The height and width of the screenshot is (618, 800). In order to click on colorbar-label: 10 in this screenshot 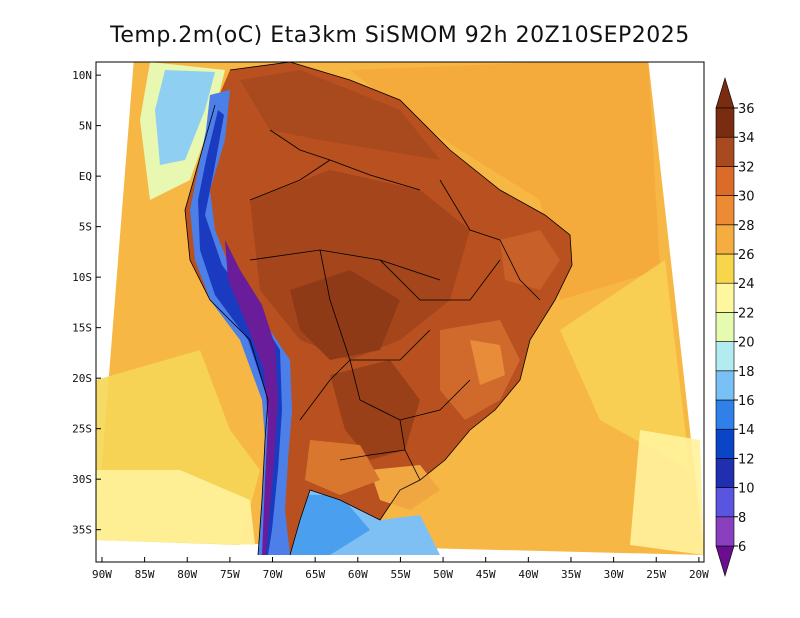, I will do `click(746, 489)`.